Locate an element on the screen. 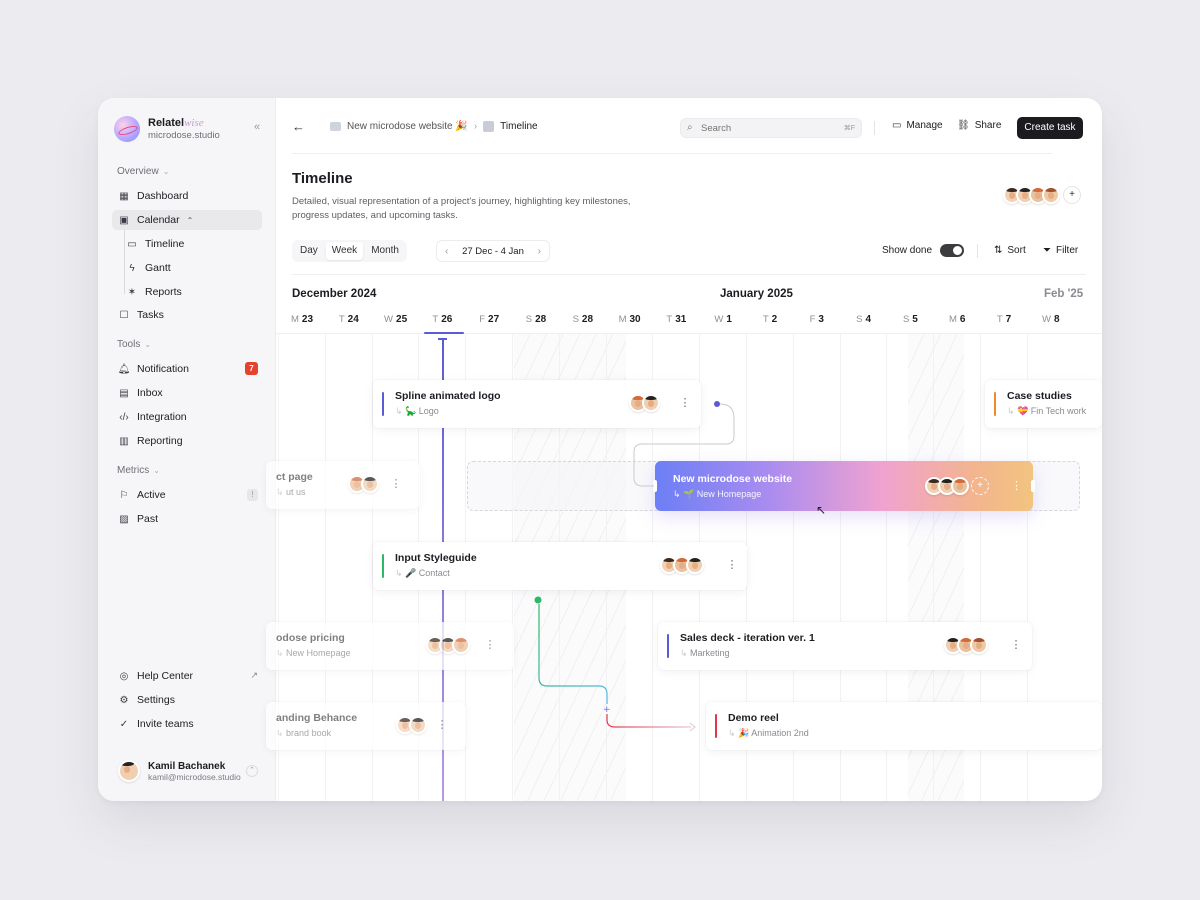  check-circle-icon: ✓ is located at coordinates (124, 724).